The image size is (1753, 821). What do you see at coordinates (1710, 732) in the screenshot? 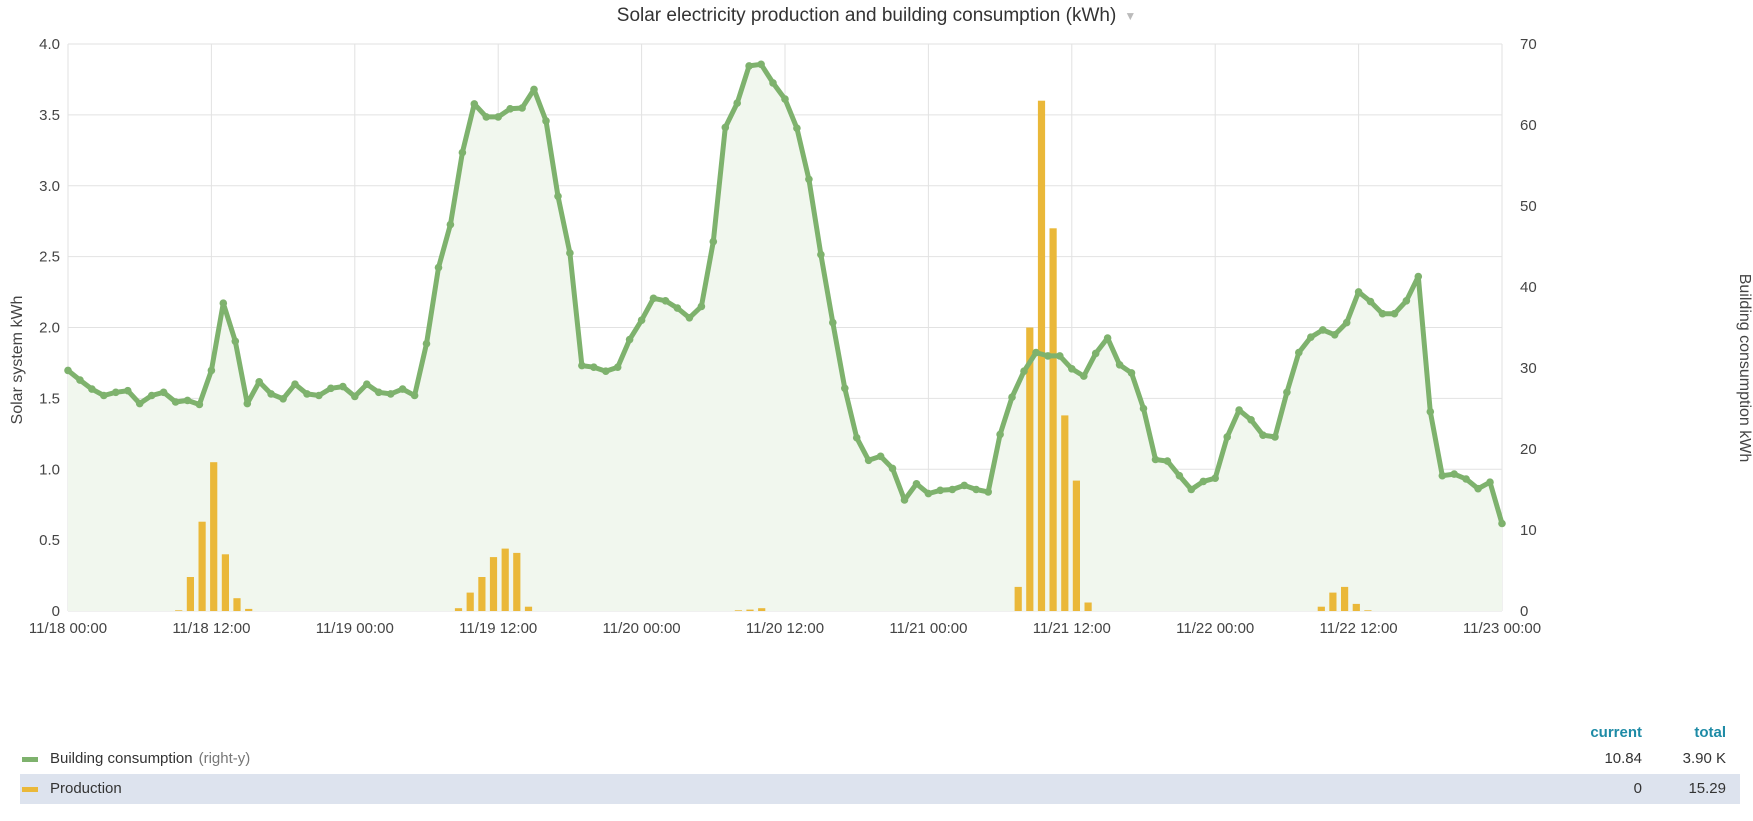
I see `legend-col-total: total` at bounding box center [1710, 732].